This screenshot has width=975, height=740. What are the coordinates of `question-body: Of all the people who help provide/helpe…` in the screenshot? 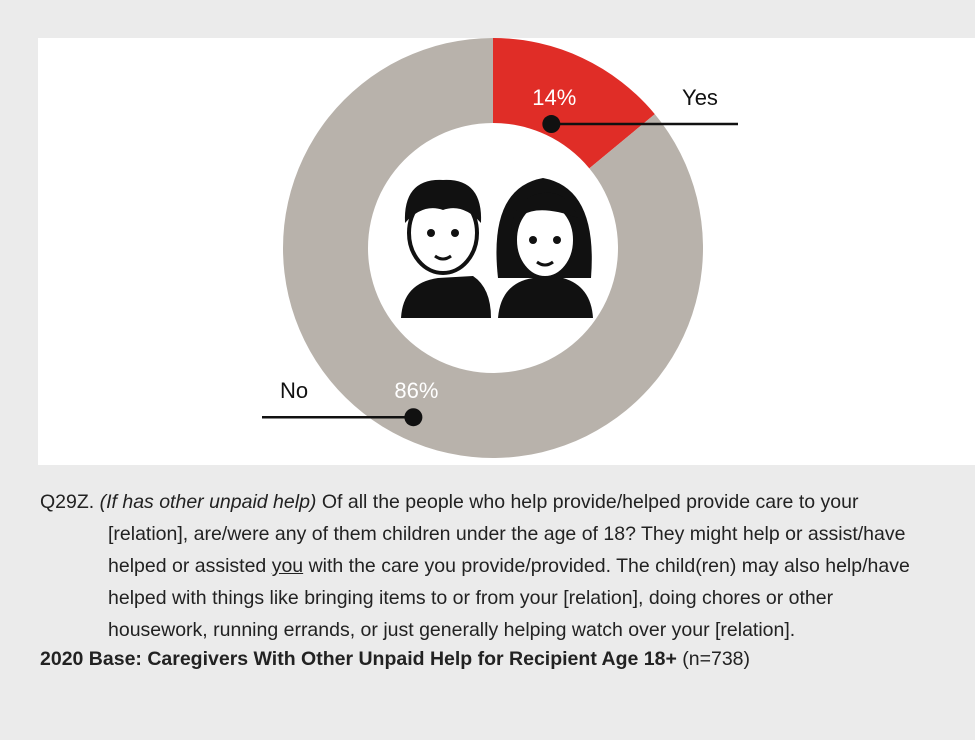 It's located at (507, 534).